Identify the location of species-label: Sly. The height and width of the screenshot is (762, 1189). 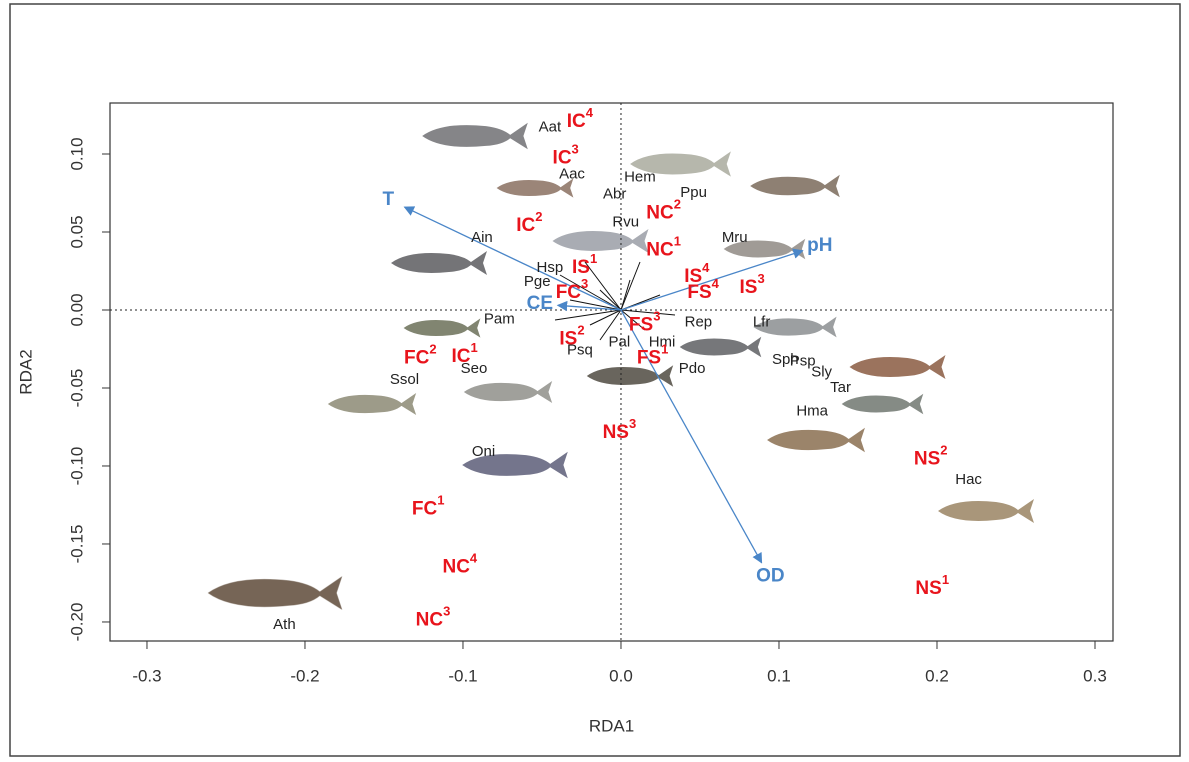
(821, 371).